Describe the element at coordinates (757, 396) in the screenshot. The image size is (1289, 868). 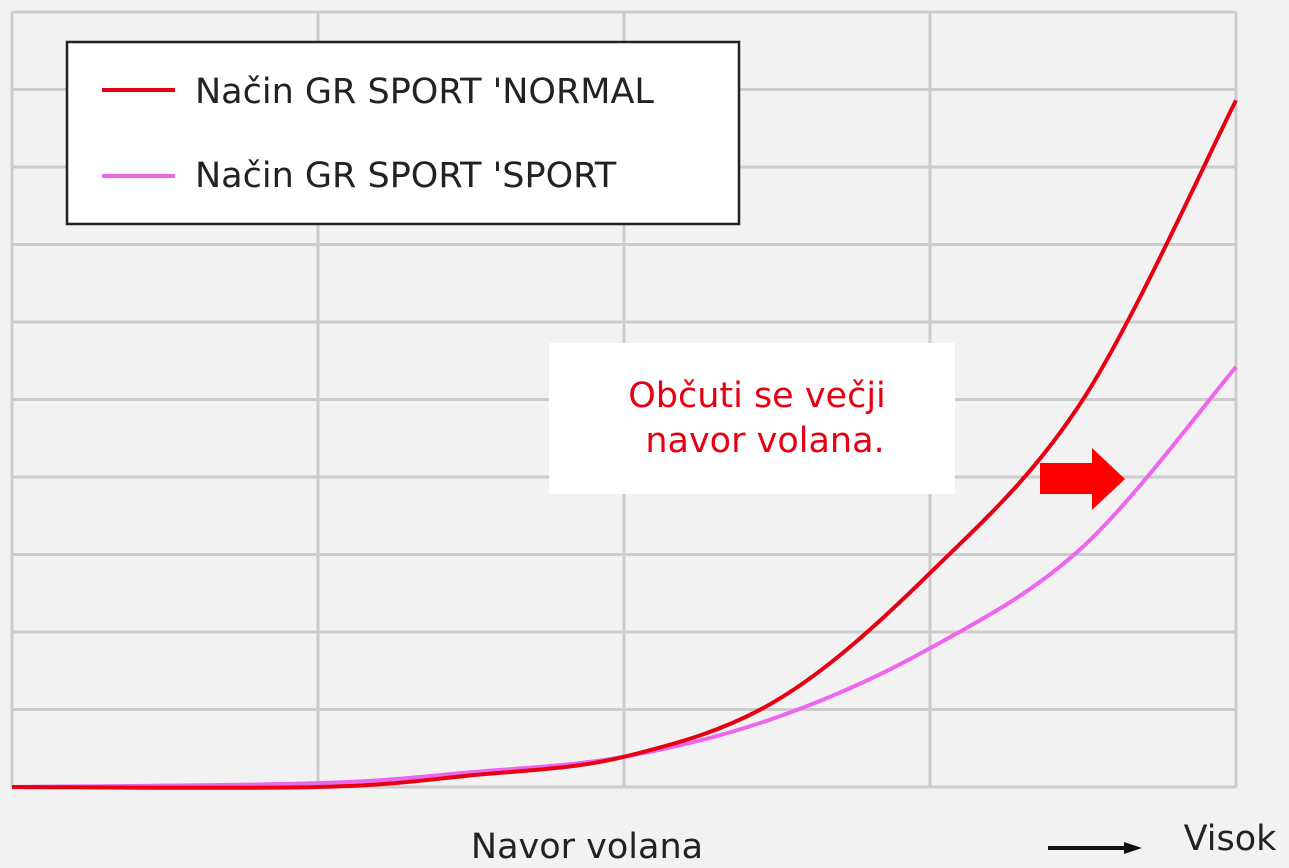
I see `annotation: Občuti se večji` at that location.